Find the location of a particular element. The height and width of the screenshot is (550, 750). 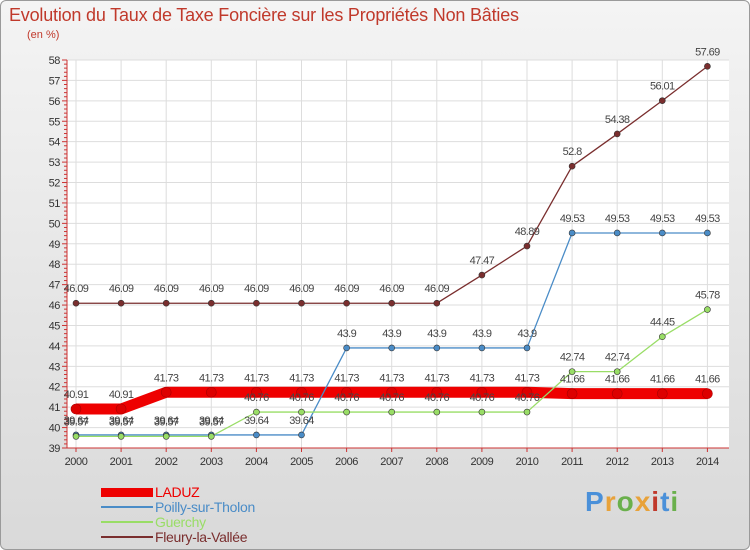

proxiti-logo: Proxiti is located at coordinates (632, 501).